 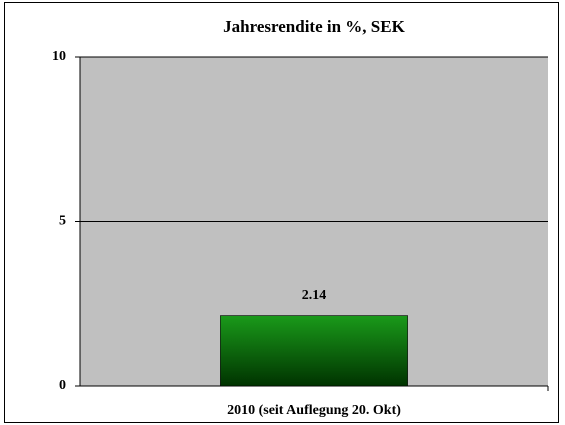 What do you see at coordinates (62, 385) in the screenshot?
I see `y-tick-label: 0` at bounding box center [62, 385].